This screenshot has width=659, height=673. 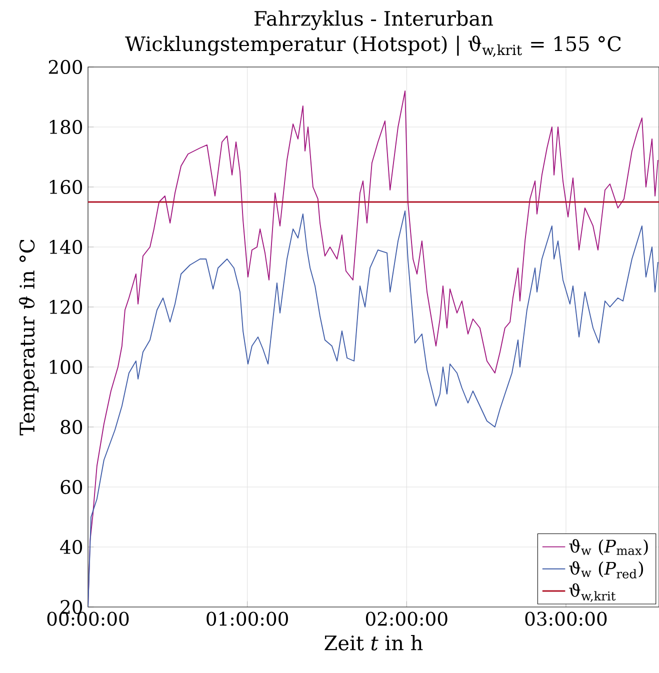 I want to click on y-tick-label: 180, so click(x=66, y=127).